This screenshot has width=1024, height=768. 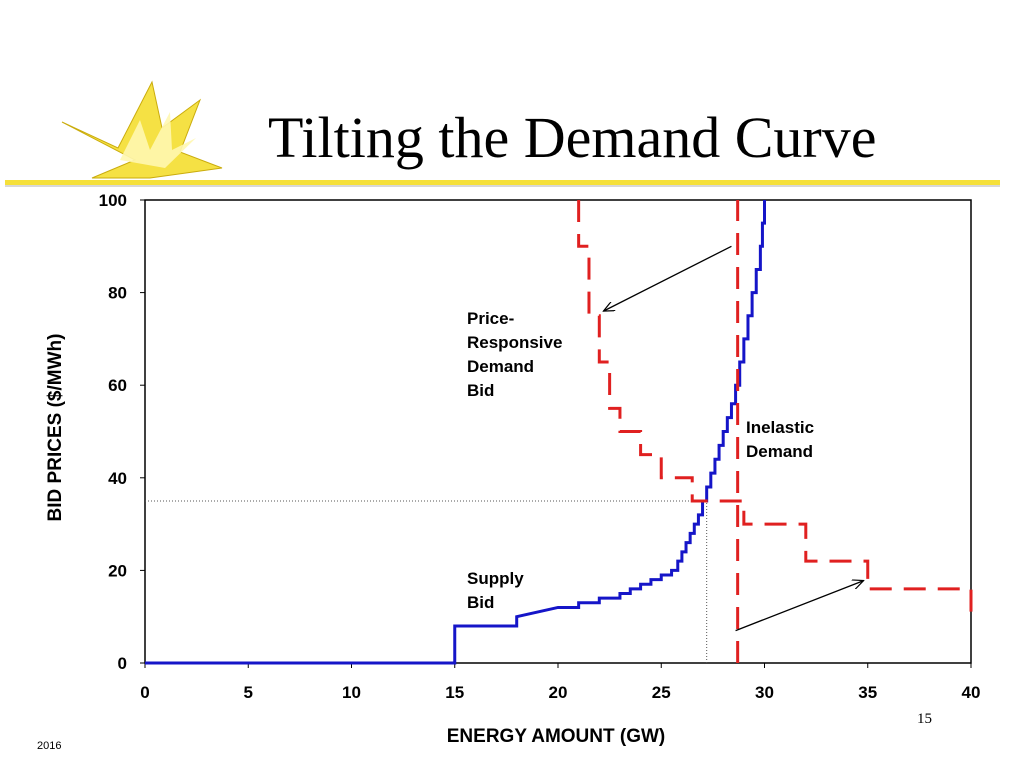 What do you see at coordinates (117, 478) in the screenshot?
I see `y-tick-label: 40` at bounding box center [117, 478].